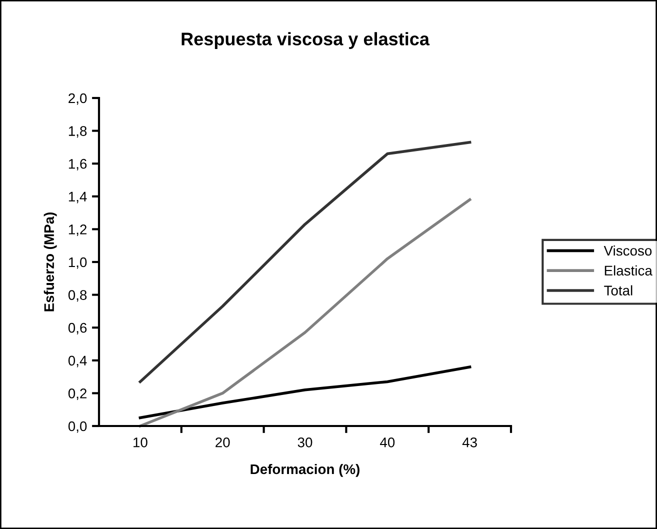  Describe the element at coordinates (77, 230) in the screenshot. I see `y-tick-label: 1,2` at that location.